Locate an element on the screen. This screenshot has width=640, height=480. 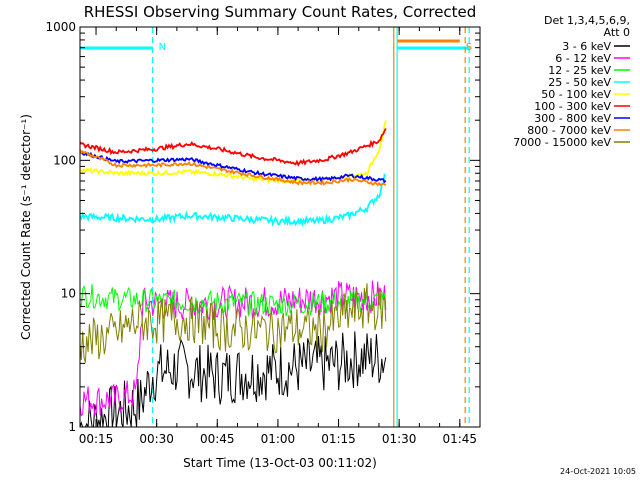
flag-label: N is located at coordinates (162, 47).